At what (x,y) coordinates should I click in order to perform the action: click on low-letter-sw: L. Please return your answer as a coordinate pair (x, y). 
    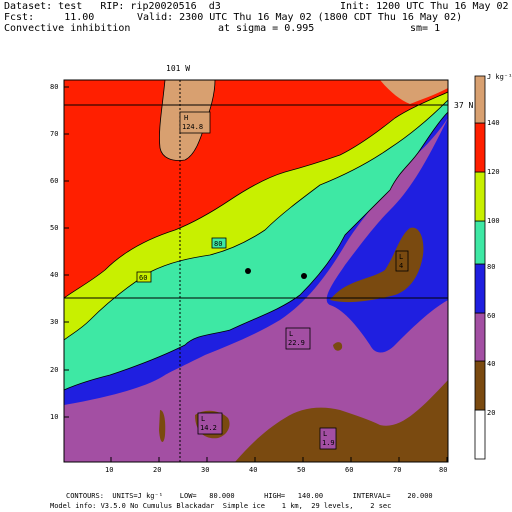
    Looking at the image, I should click on (203, 419).